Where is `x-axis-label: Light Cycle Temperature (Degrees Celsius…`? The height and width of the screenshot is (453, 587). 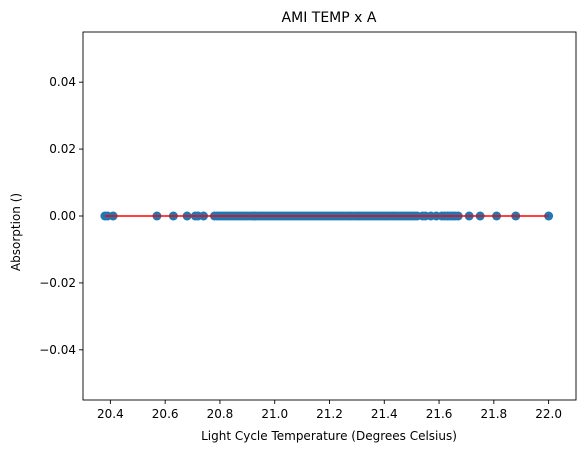
x-axis-label: Light Cycle Temperature (Degrees Celsius… is located at coordinates (329, 436).